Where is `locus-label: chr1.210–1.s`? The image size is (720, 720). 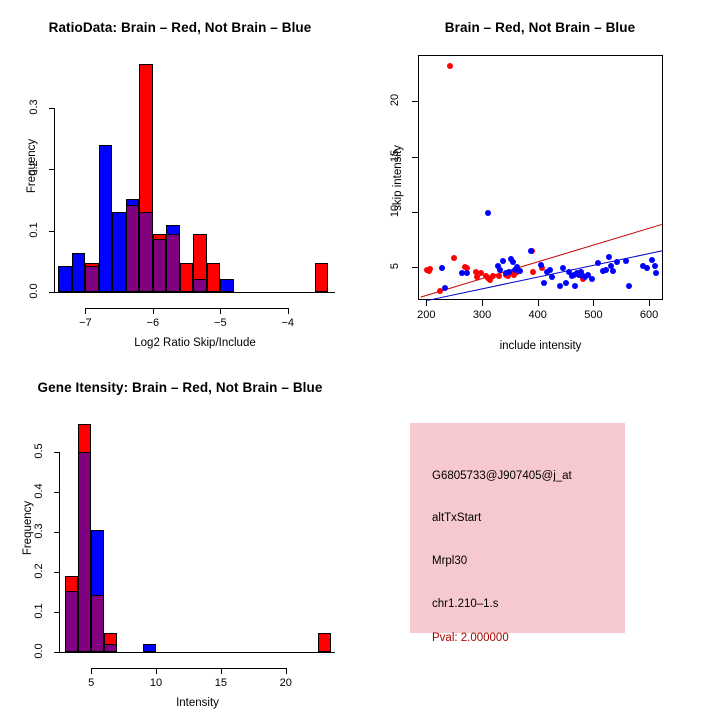
locus-label: chr1.210–1.s is located at coordinates (465, 604).